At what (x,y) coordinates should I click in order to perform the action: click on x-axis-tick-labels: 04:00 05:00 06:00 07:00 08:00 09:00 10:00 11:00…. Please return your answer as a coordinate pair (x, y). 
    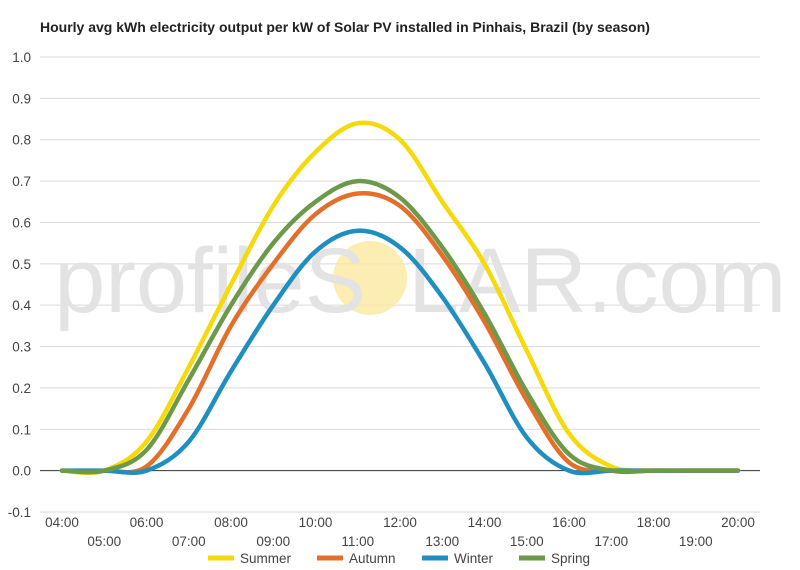
    Looking at the image, I should click on (400, 532).